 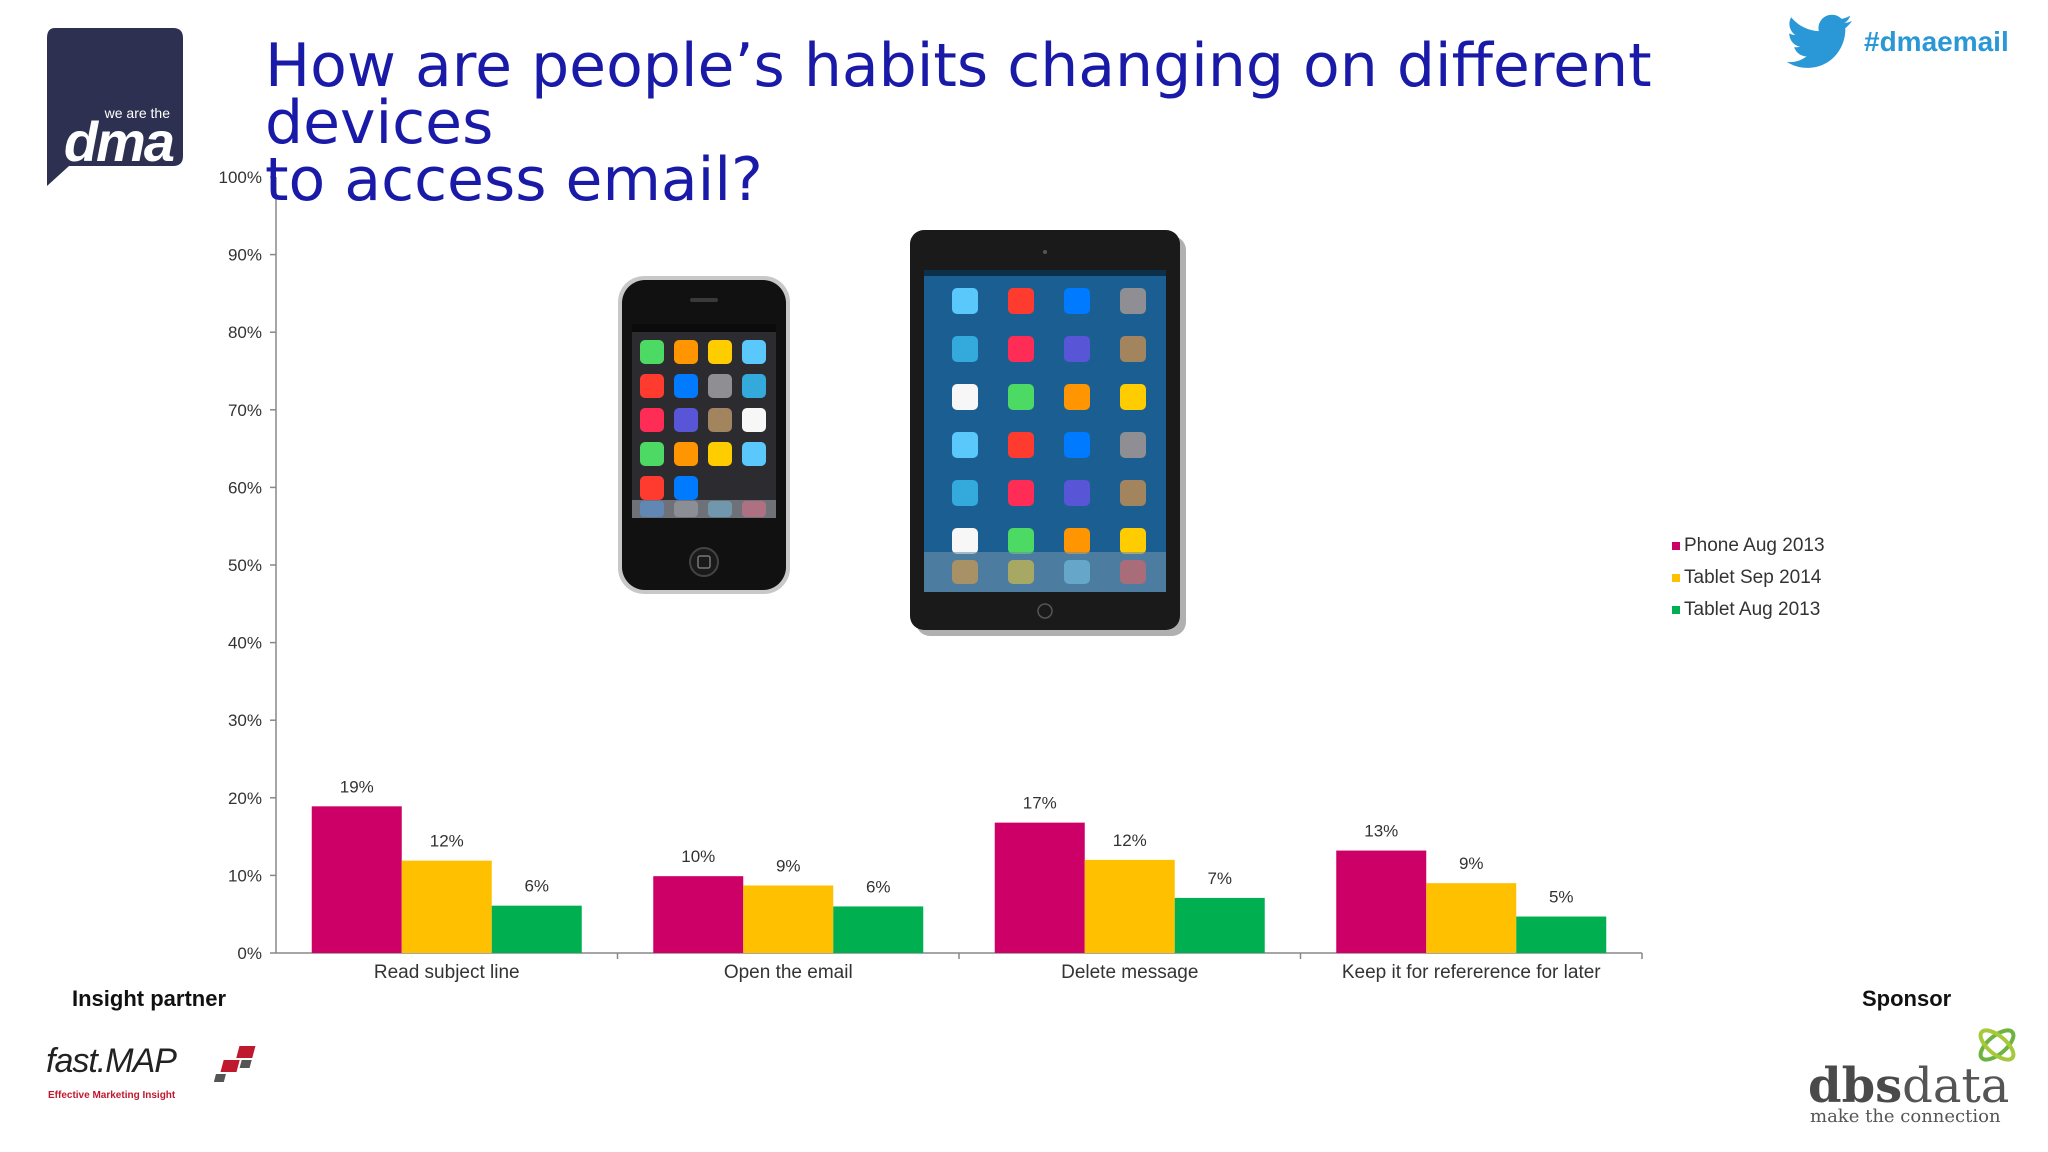 I want to click on data-label: 10%, so click(x=698, y=856).